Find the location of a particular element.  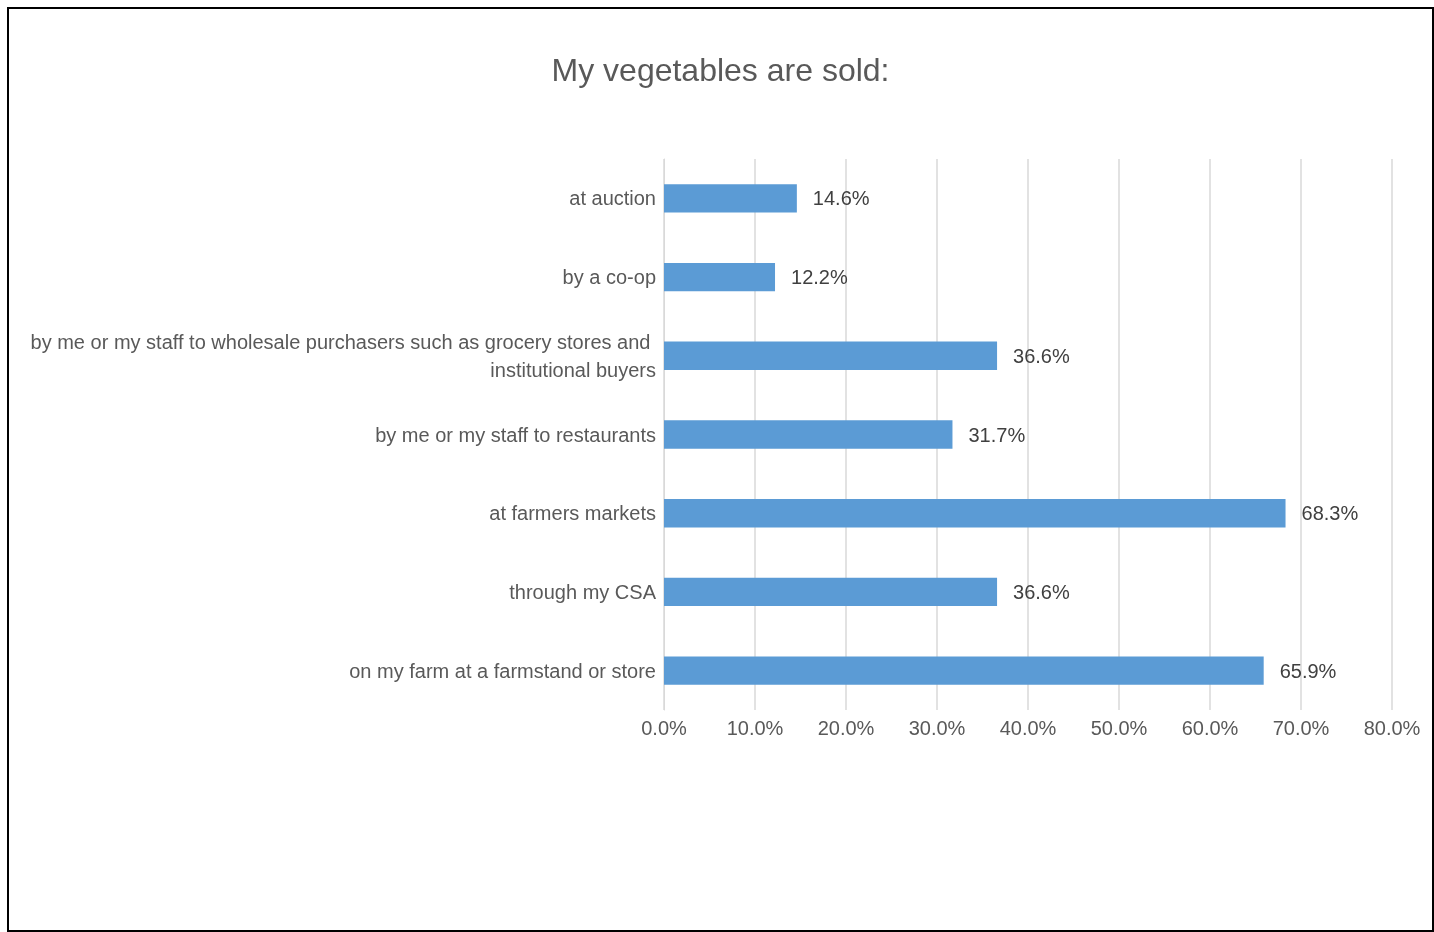

x-tick-label: 20.0% is located at coordinates (846, 728).